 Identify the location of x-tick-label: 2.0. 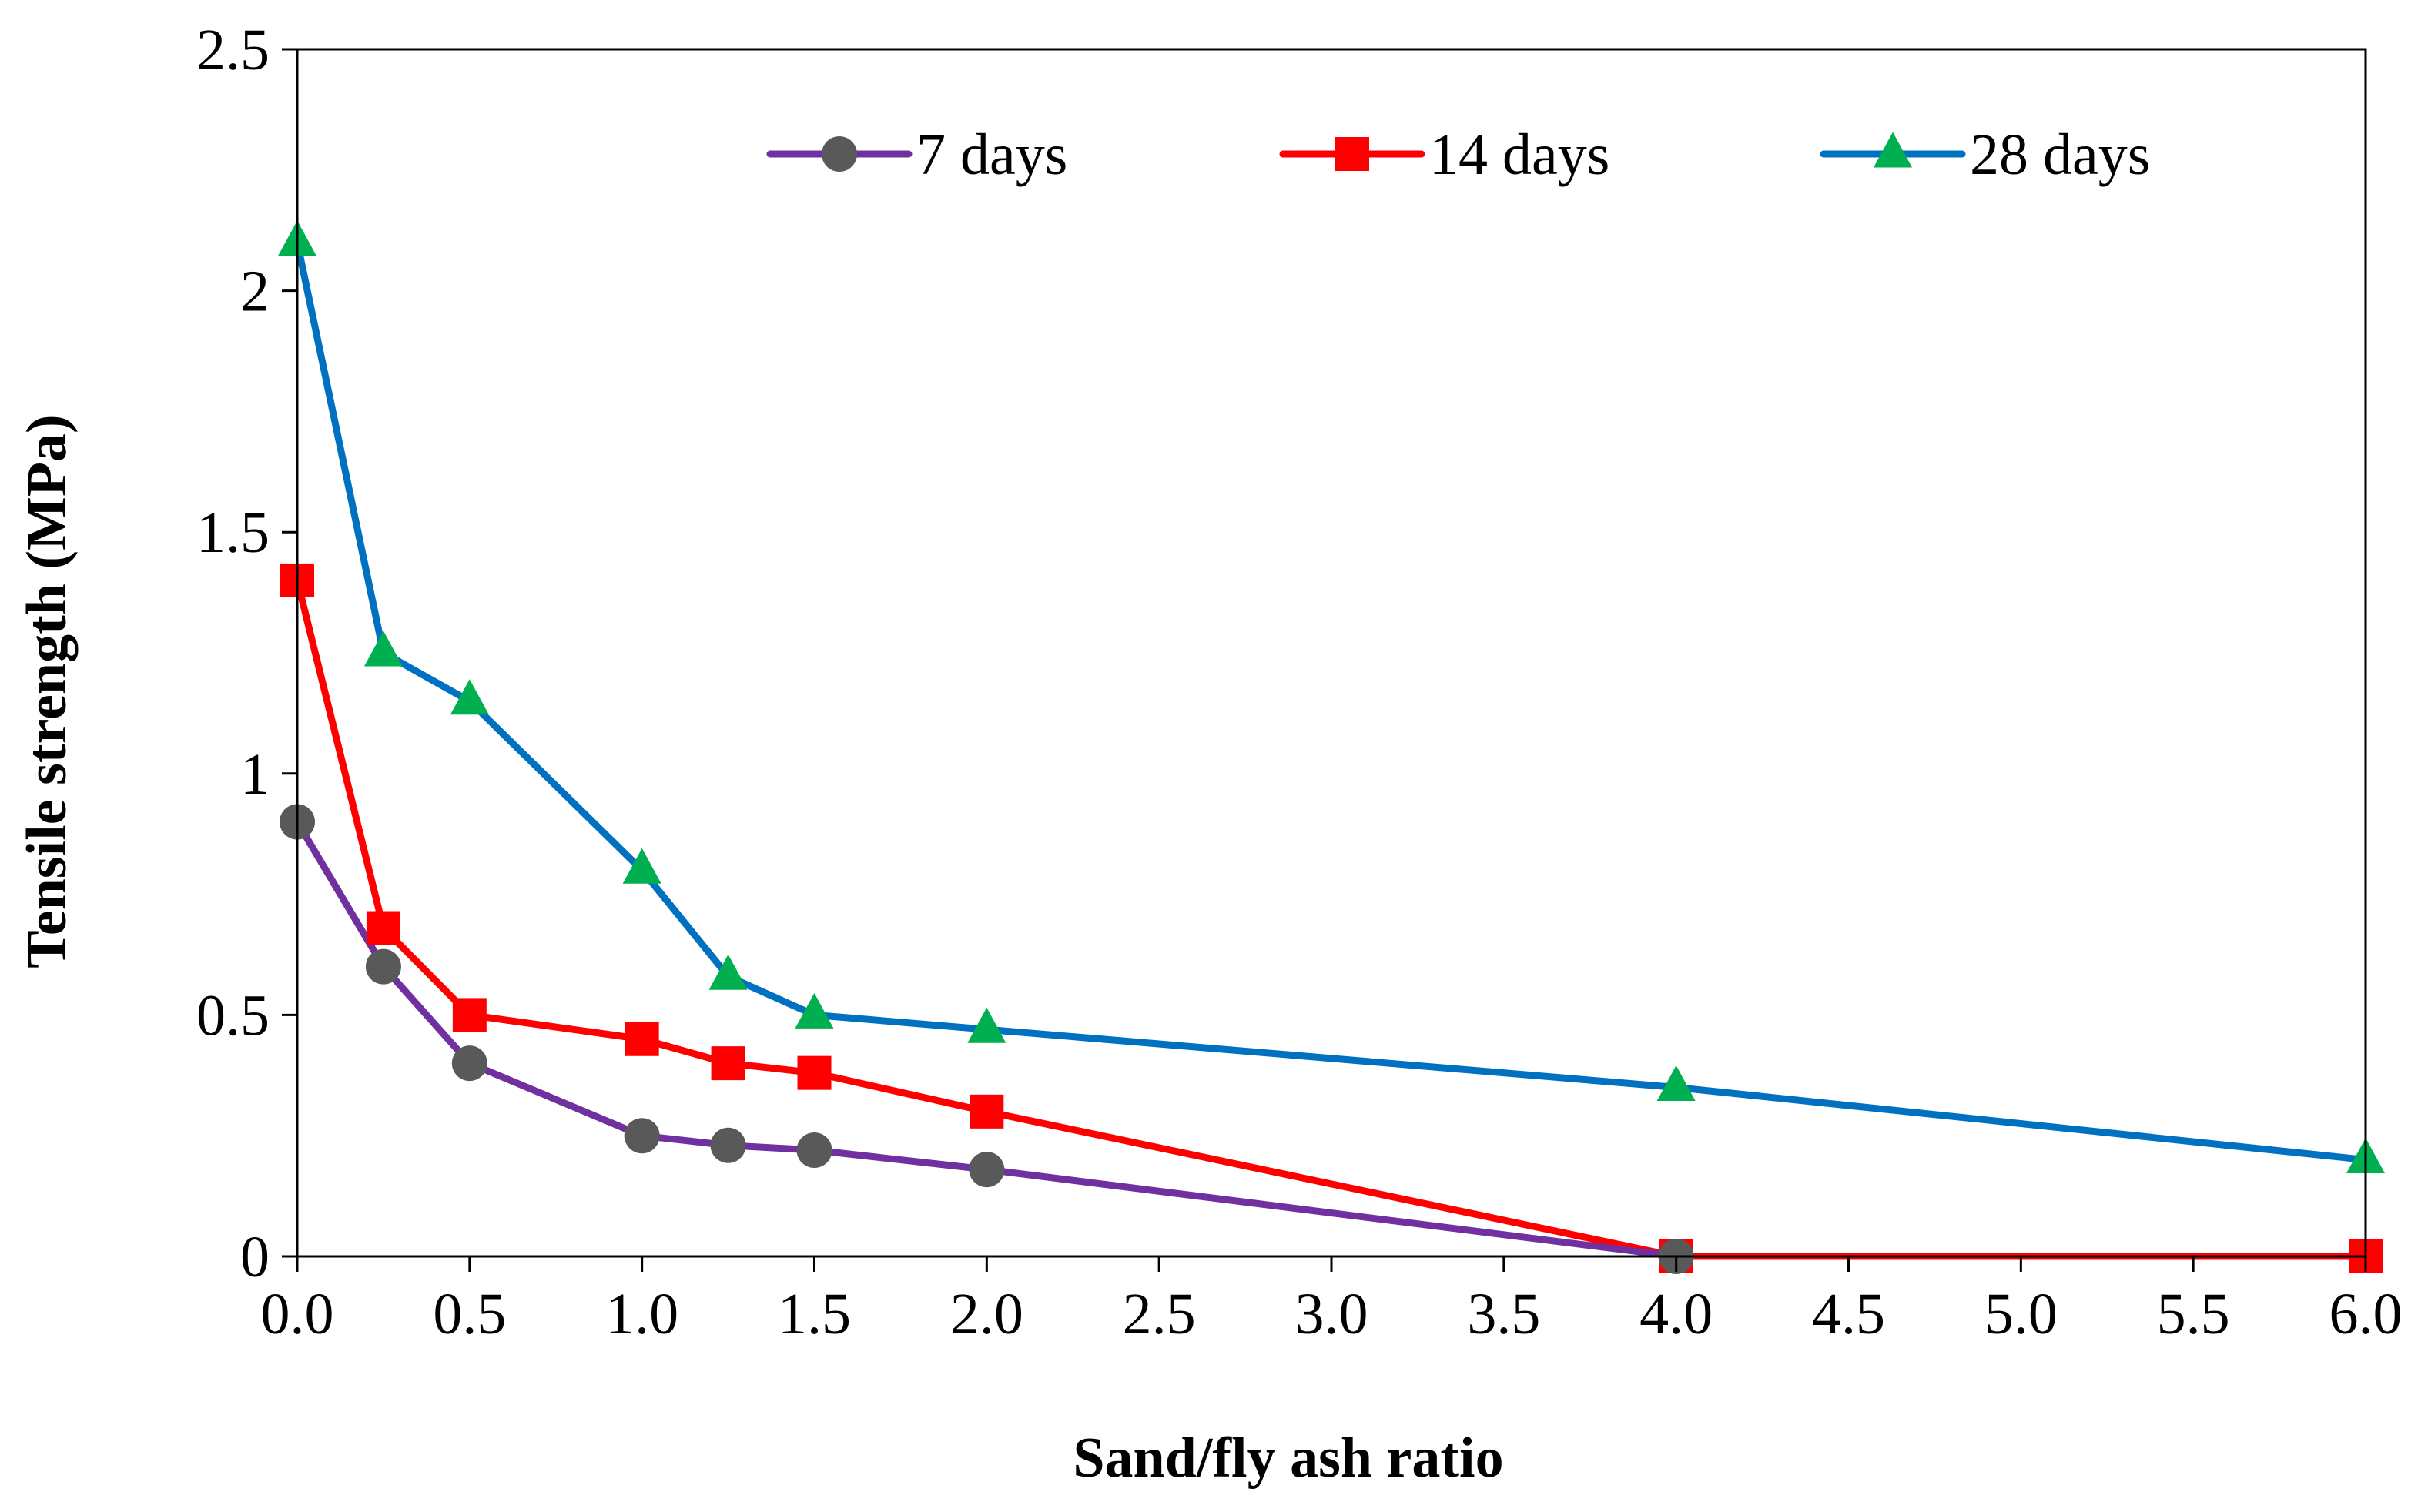
(986, 1314).